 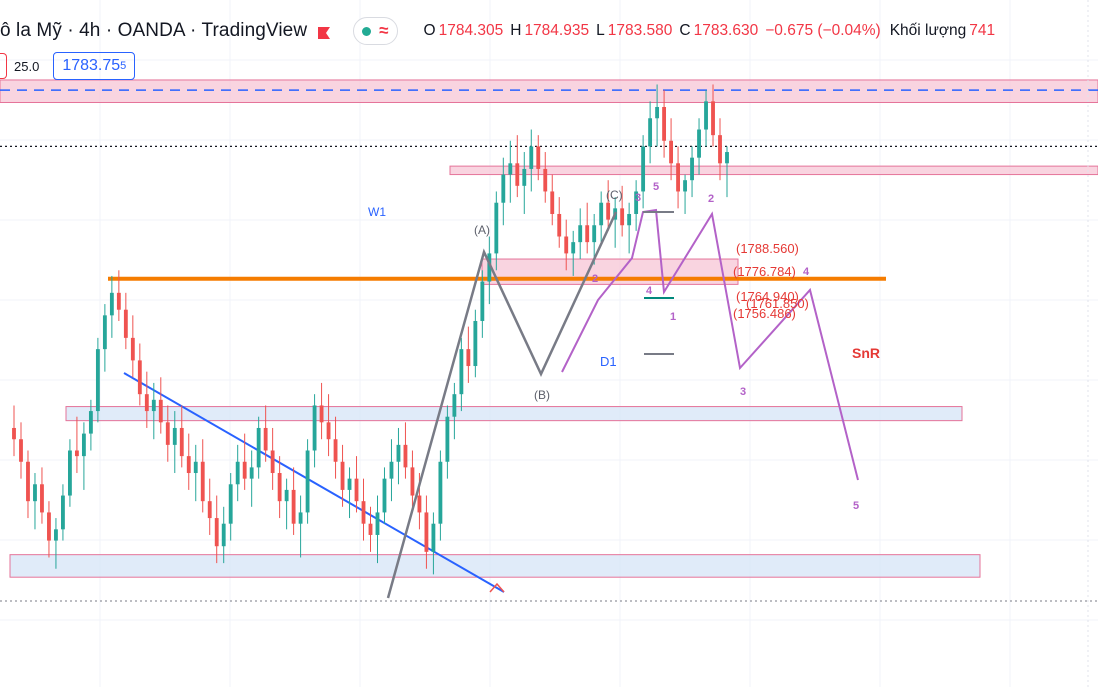 I want to click on volume-label: Khối lượng, so click(x=928, y=30).